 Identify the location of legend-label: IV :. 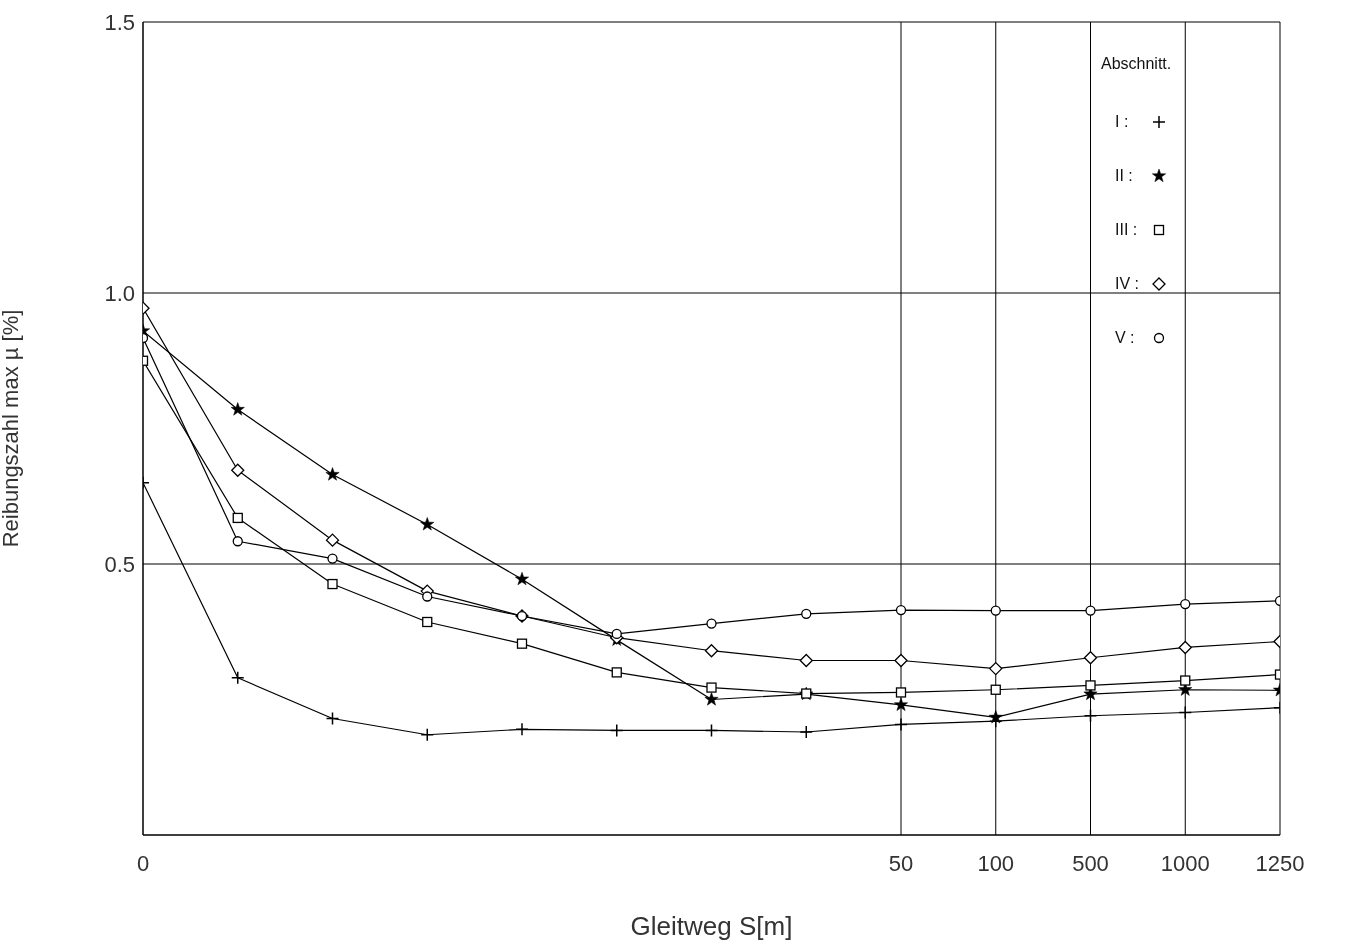
(1127, 284).